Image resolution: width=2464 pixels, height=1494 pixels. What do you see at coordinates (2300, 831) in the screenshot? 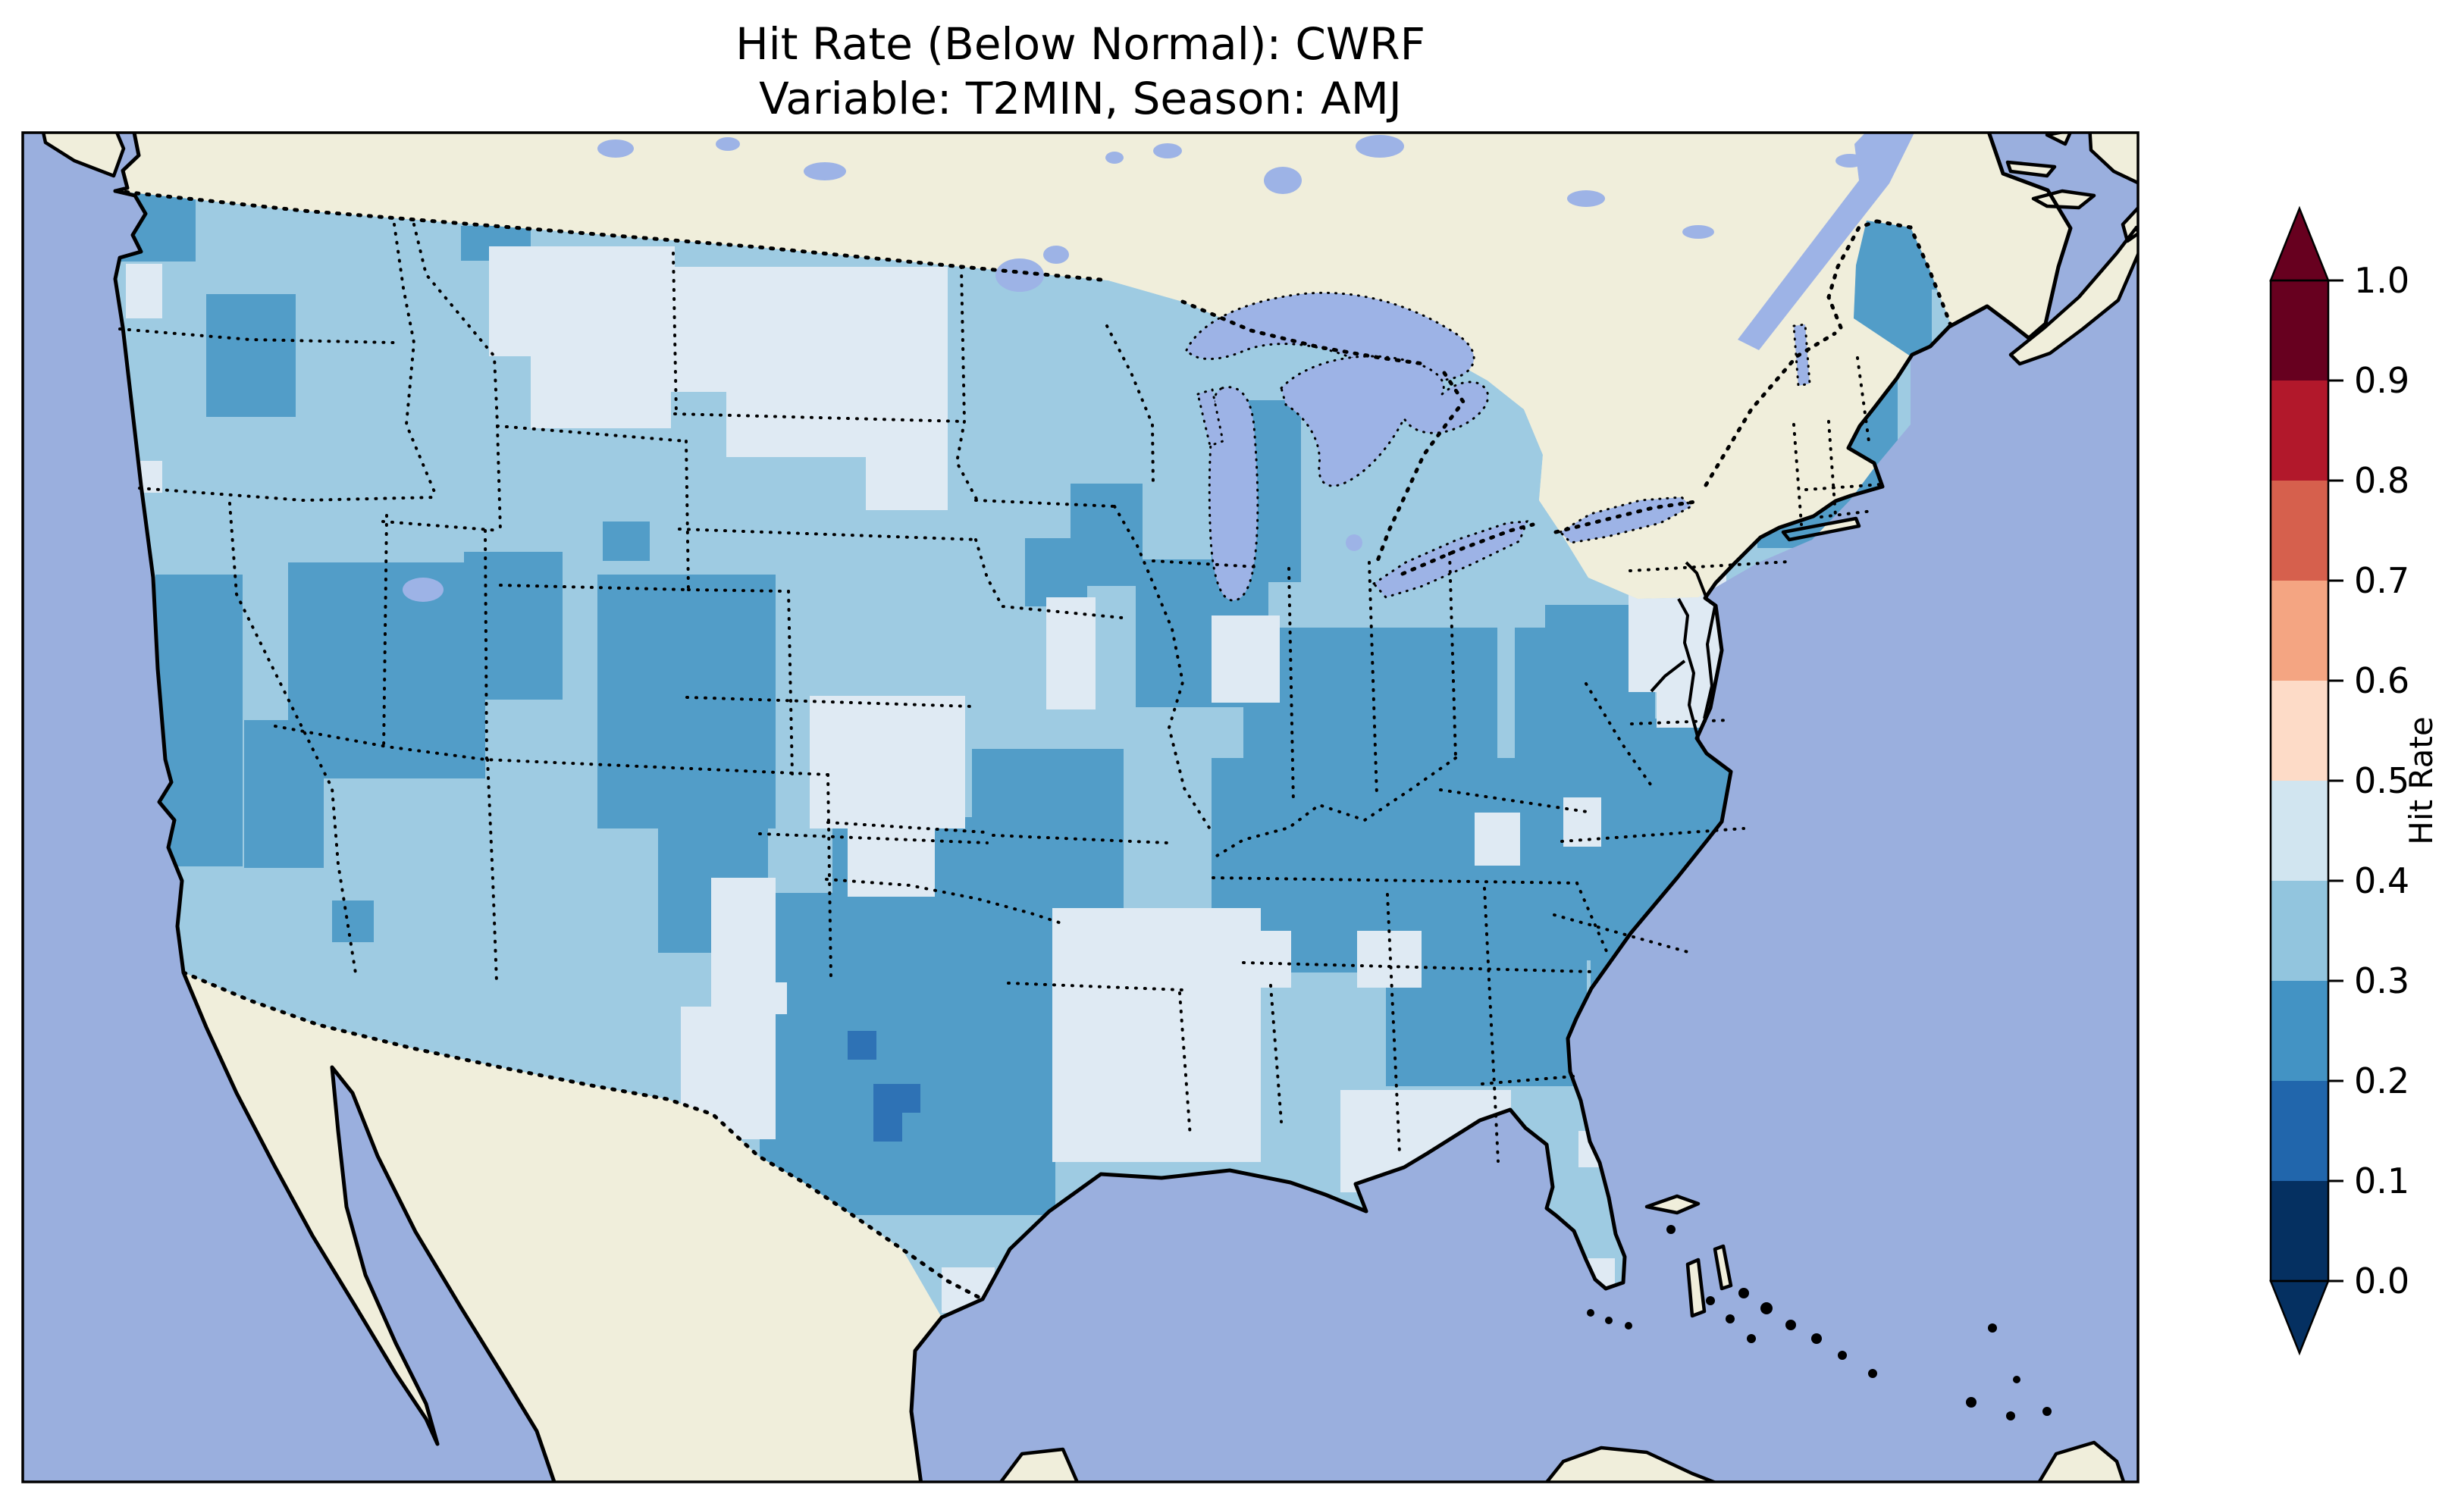
I see `colorbar-bin-0.4-0.5` at bounding box center [2300, 831].